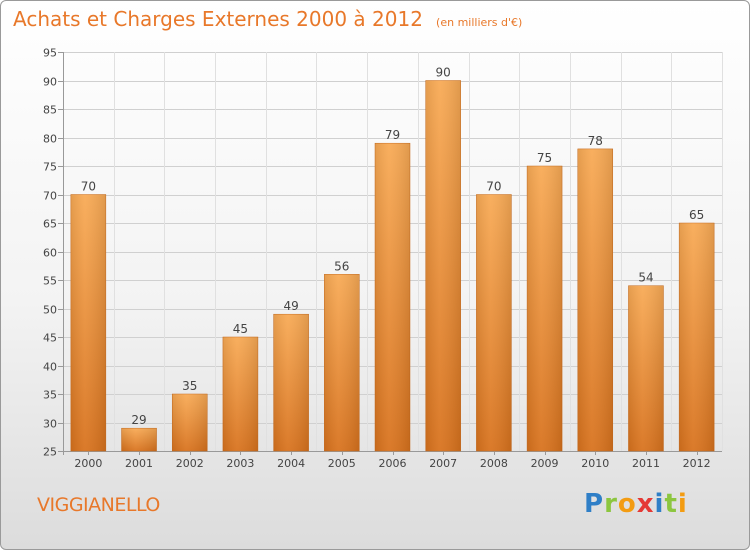 The image size is (750, 550). I want to click on chart-subtitle: (en milliers d'€), so click(479, 22).